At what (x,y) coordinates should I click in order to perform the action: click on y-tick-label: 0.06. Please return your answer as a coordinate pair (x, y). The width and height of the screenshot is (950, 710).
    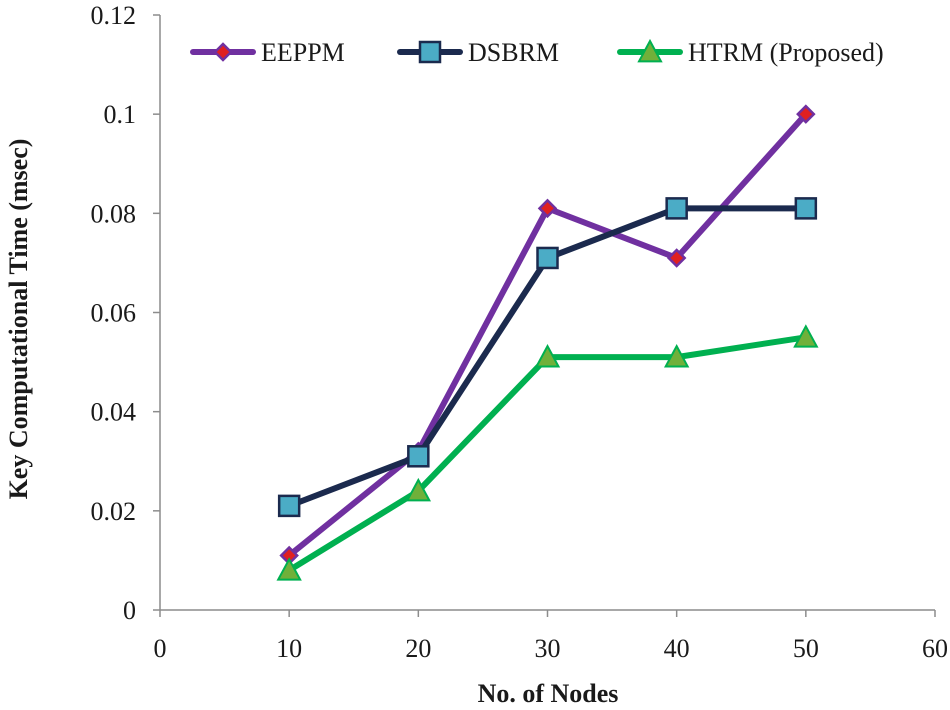
    Looking at the image, I should click on (114, 313).